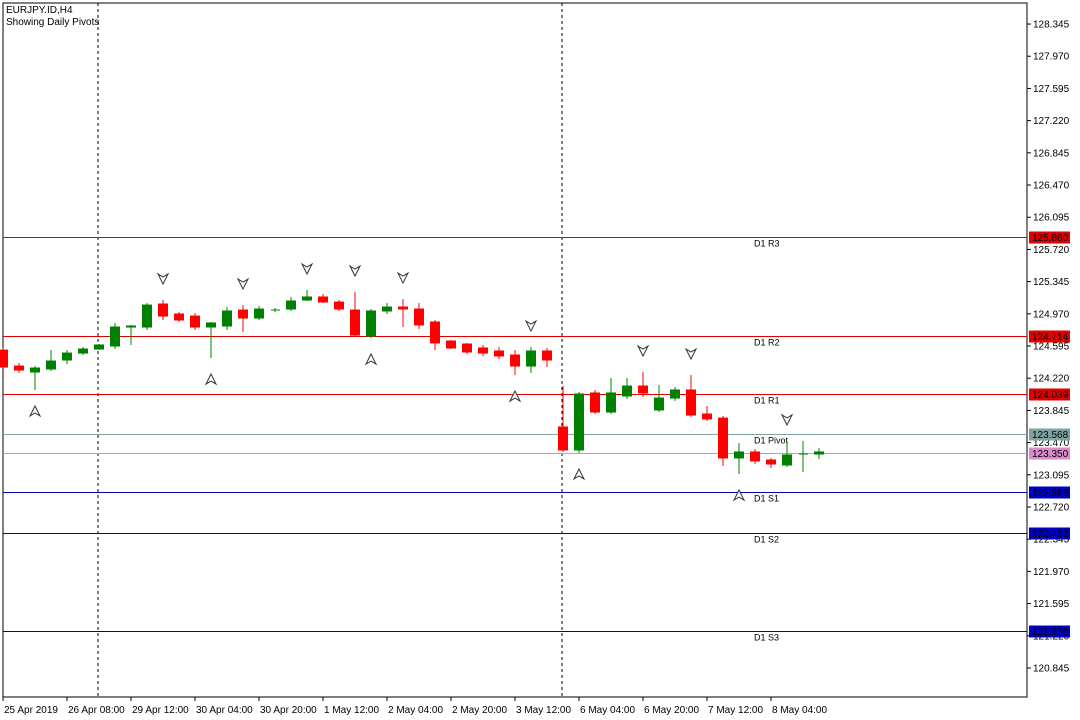 This screenshot has width=1080, height=720. Describe the element at coordinates (1051, 250) in the screenshot. I see `y-tick-label: 125.720` at that location.